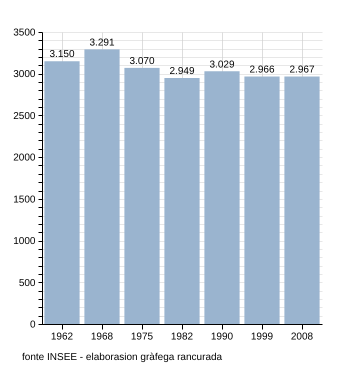  Describe the element at coordinates (27, 283) in the screenshot. I see `y-tick-label: 500` at that location.